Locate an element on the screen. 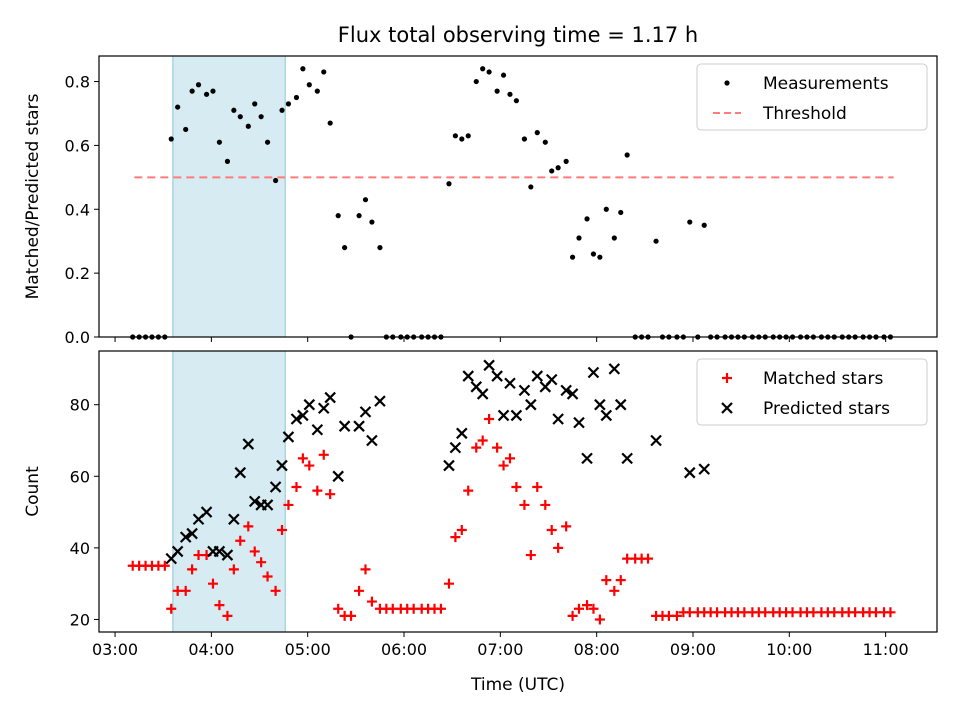  legend-box is located at coordinates (812, 392).